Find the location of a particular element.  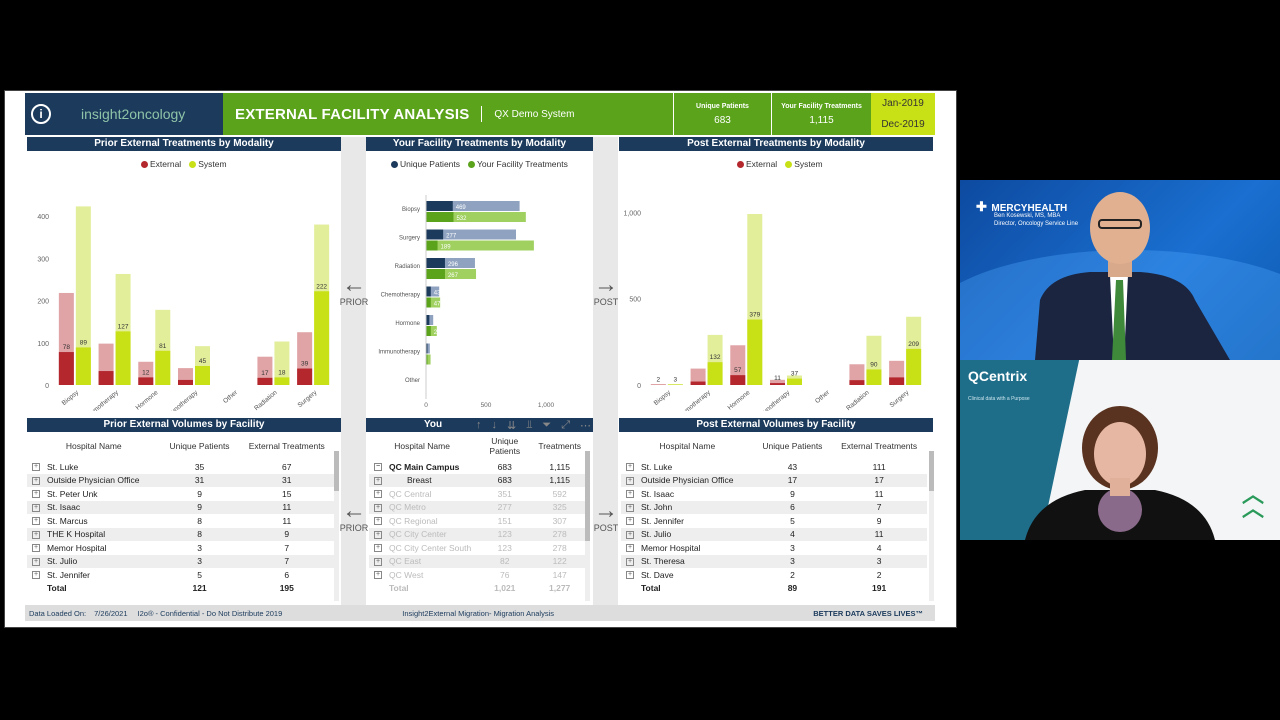

data-label: 189 is located at coordinates (446, 248).